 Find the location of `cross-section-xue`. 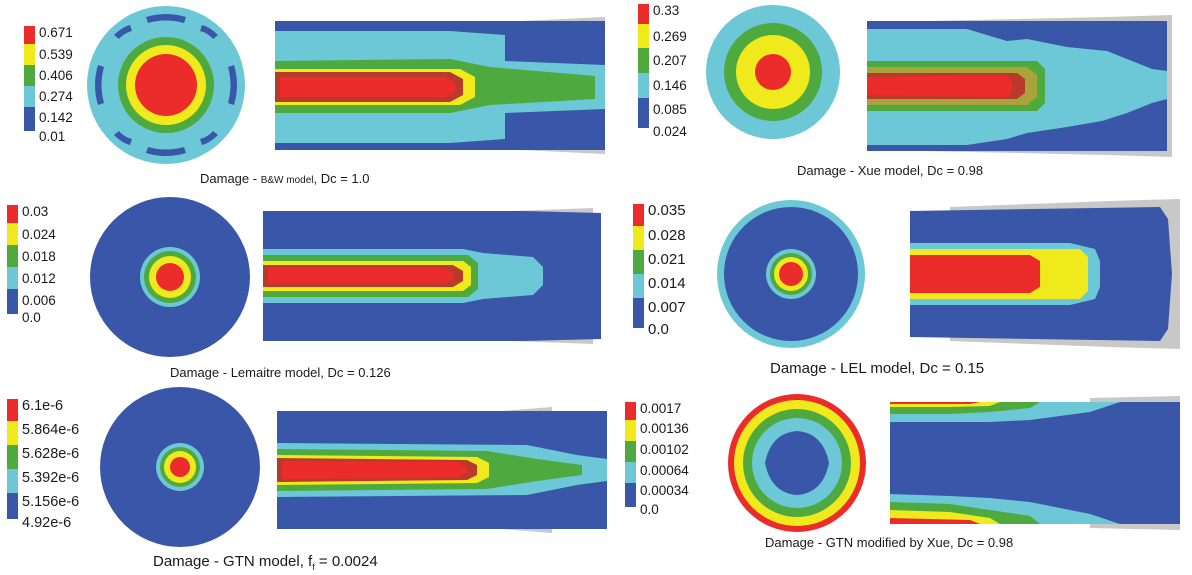

cross-section-xue is located at coordinates (773, 72).